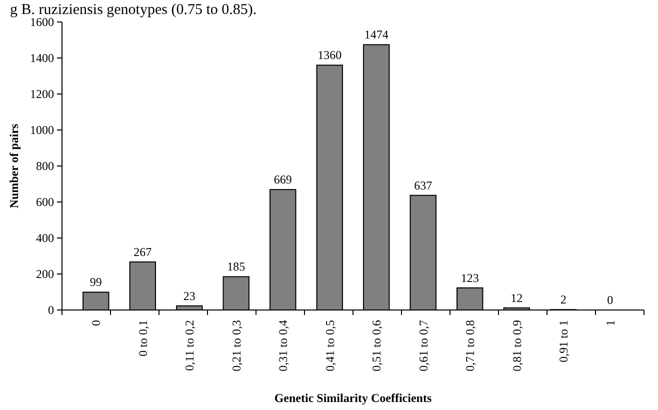 The width and height of the screenshot is (658, 410). I want to click on y-tick-label: 800, so click(45, 166).